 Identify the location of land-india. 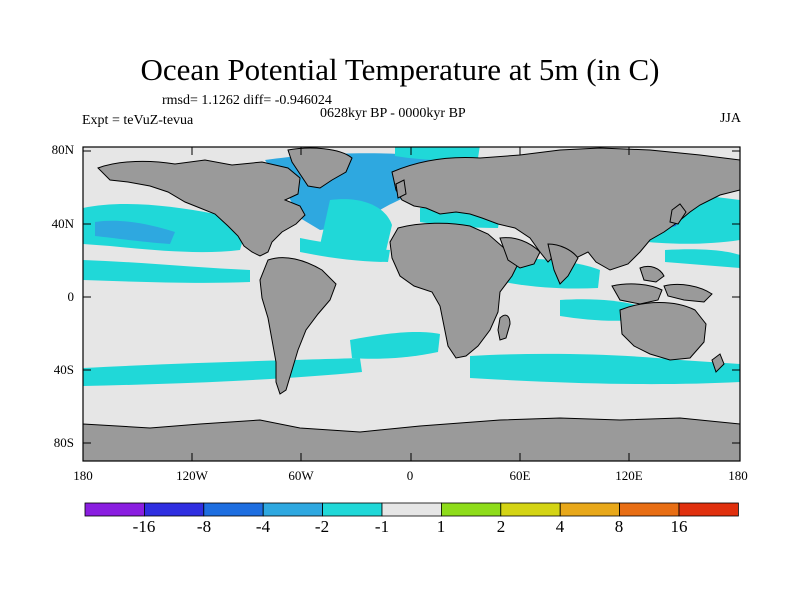
(563, 264).